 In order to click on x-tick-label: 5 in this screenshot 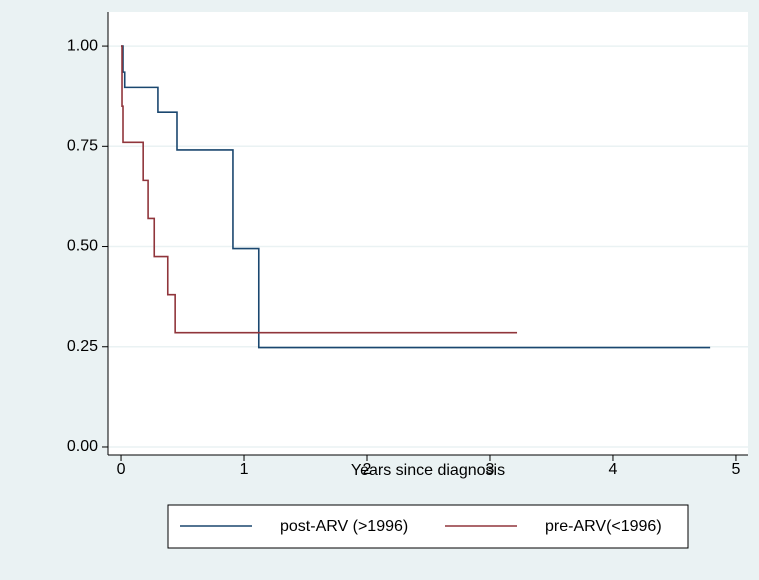, I will do `click(735, 469)`.